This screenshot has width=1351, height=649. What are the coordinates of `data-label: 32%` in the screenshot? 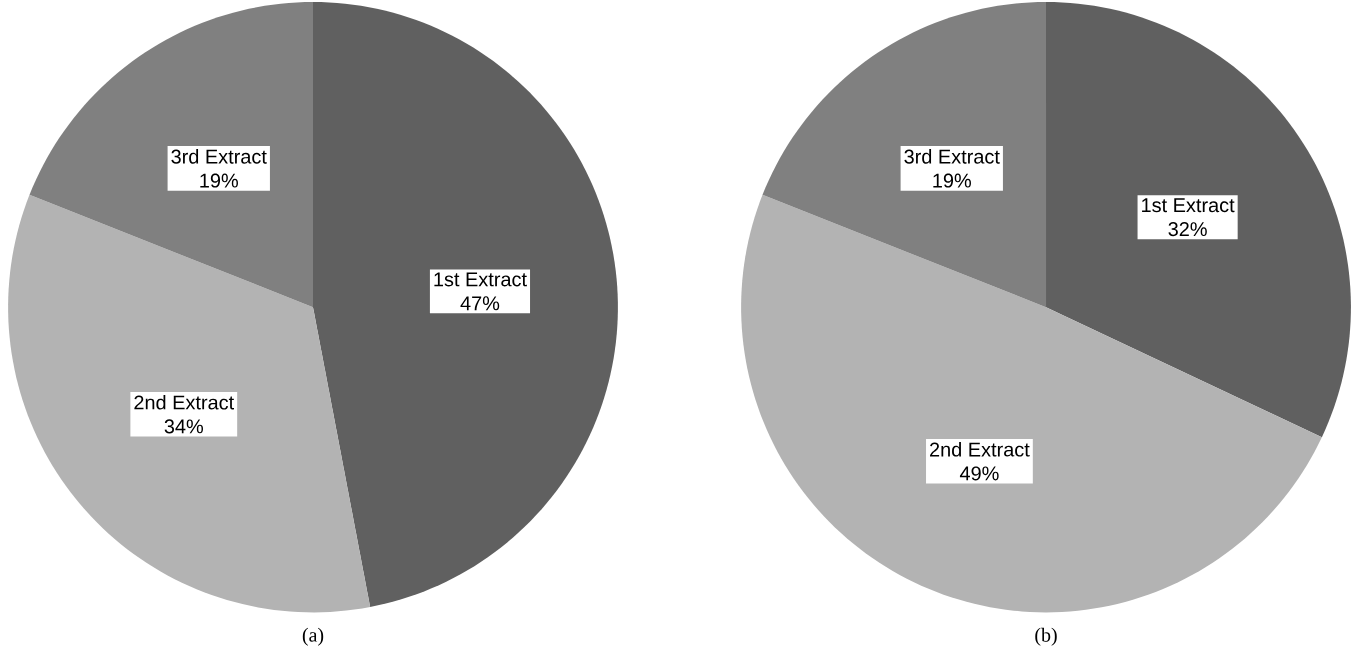 It's located at (1187, 229).